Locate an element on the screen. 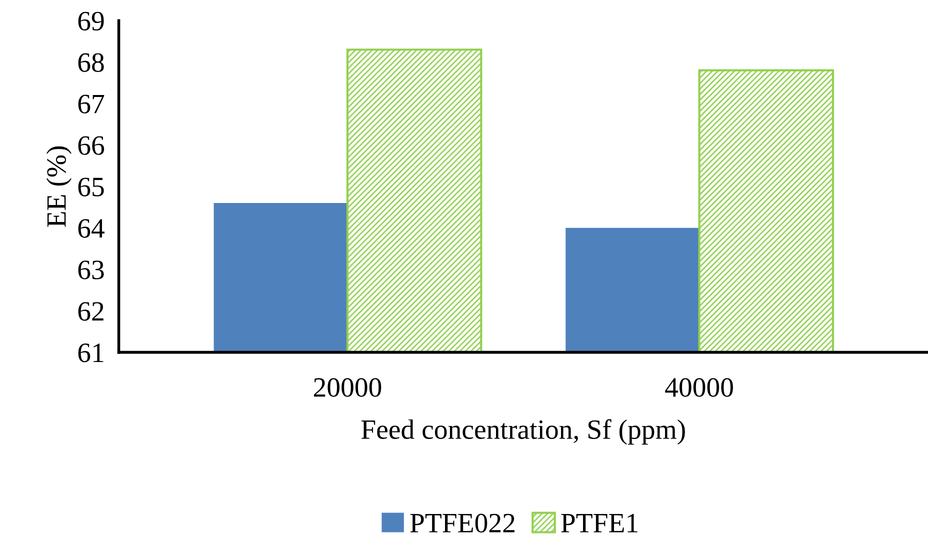 The width and height of the screenshot is (928, 542). y-tick-label: 62 is located at coordinates (91, 311).